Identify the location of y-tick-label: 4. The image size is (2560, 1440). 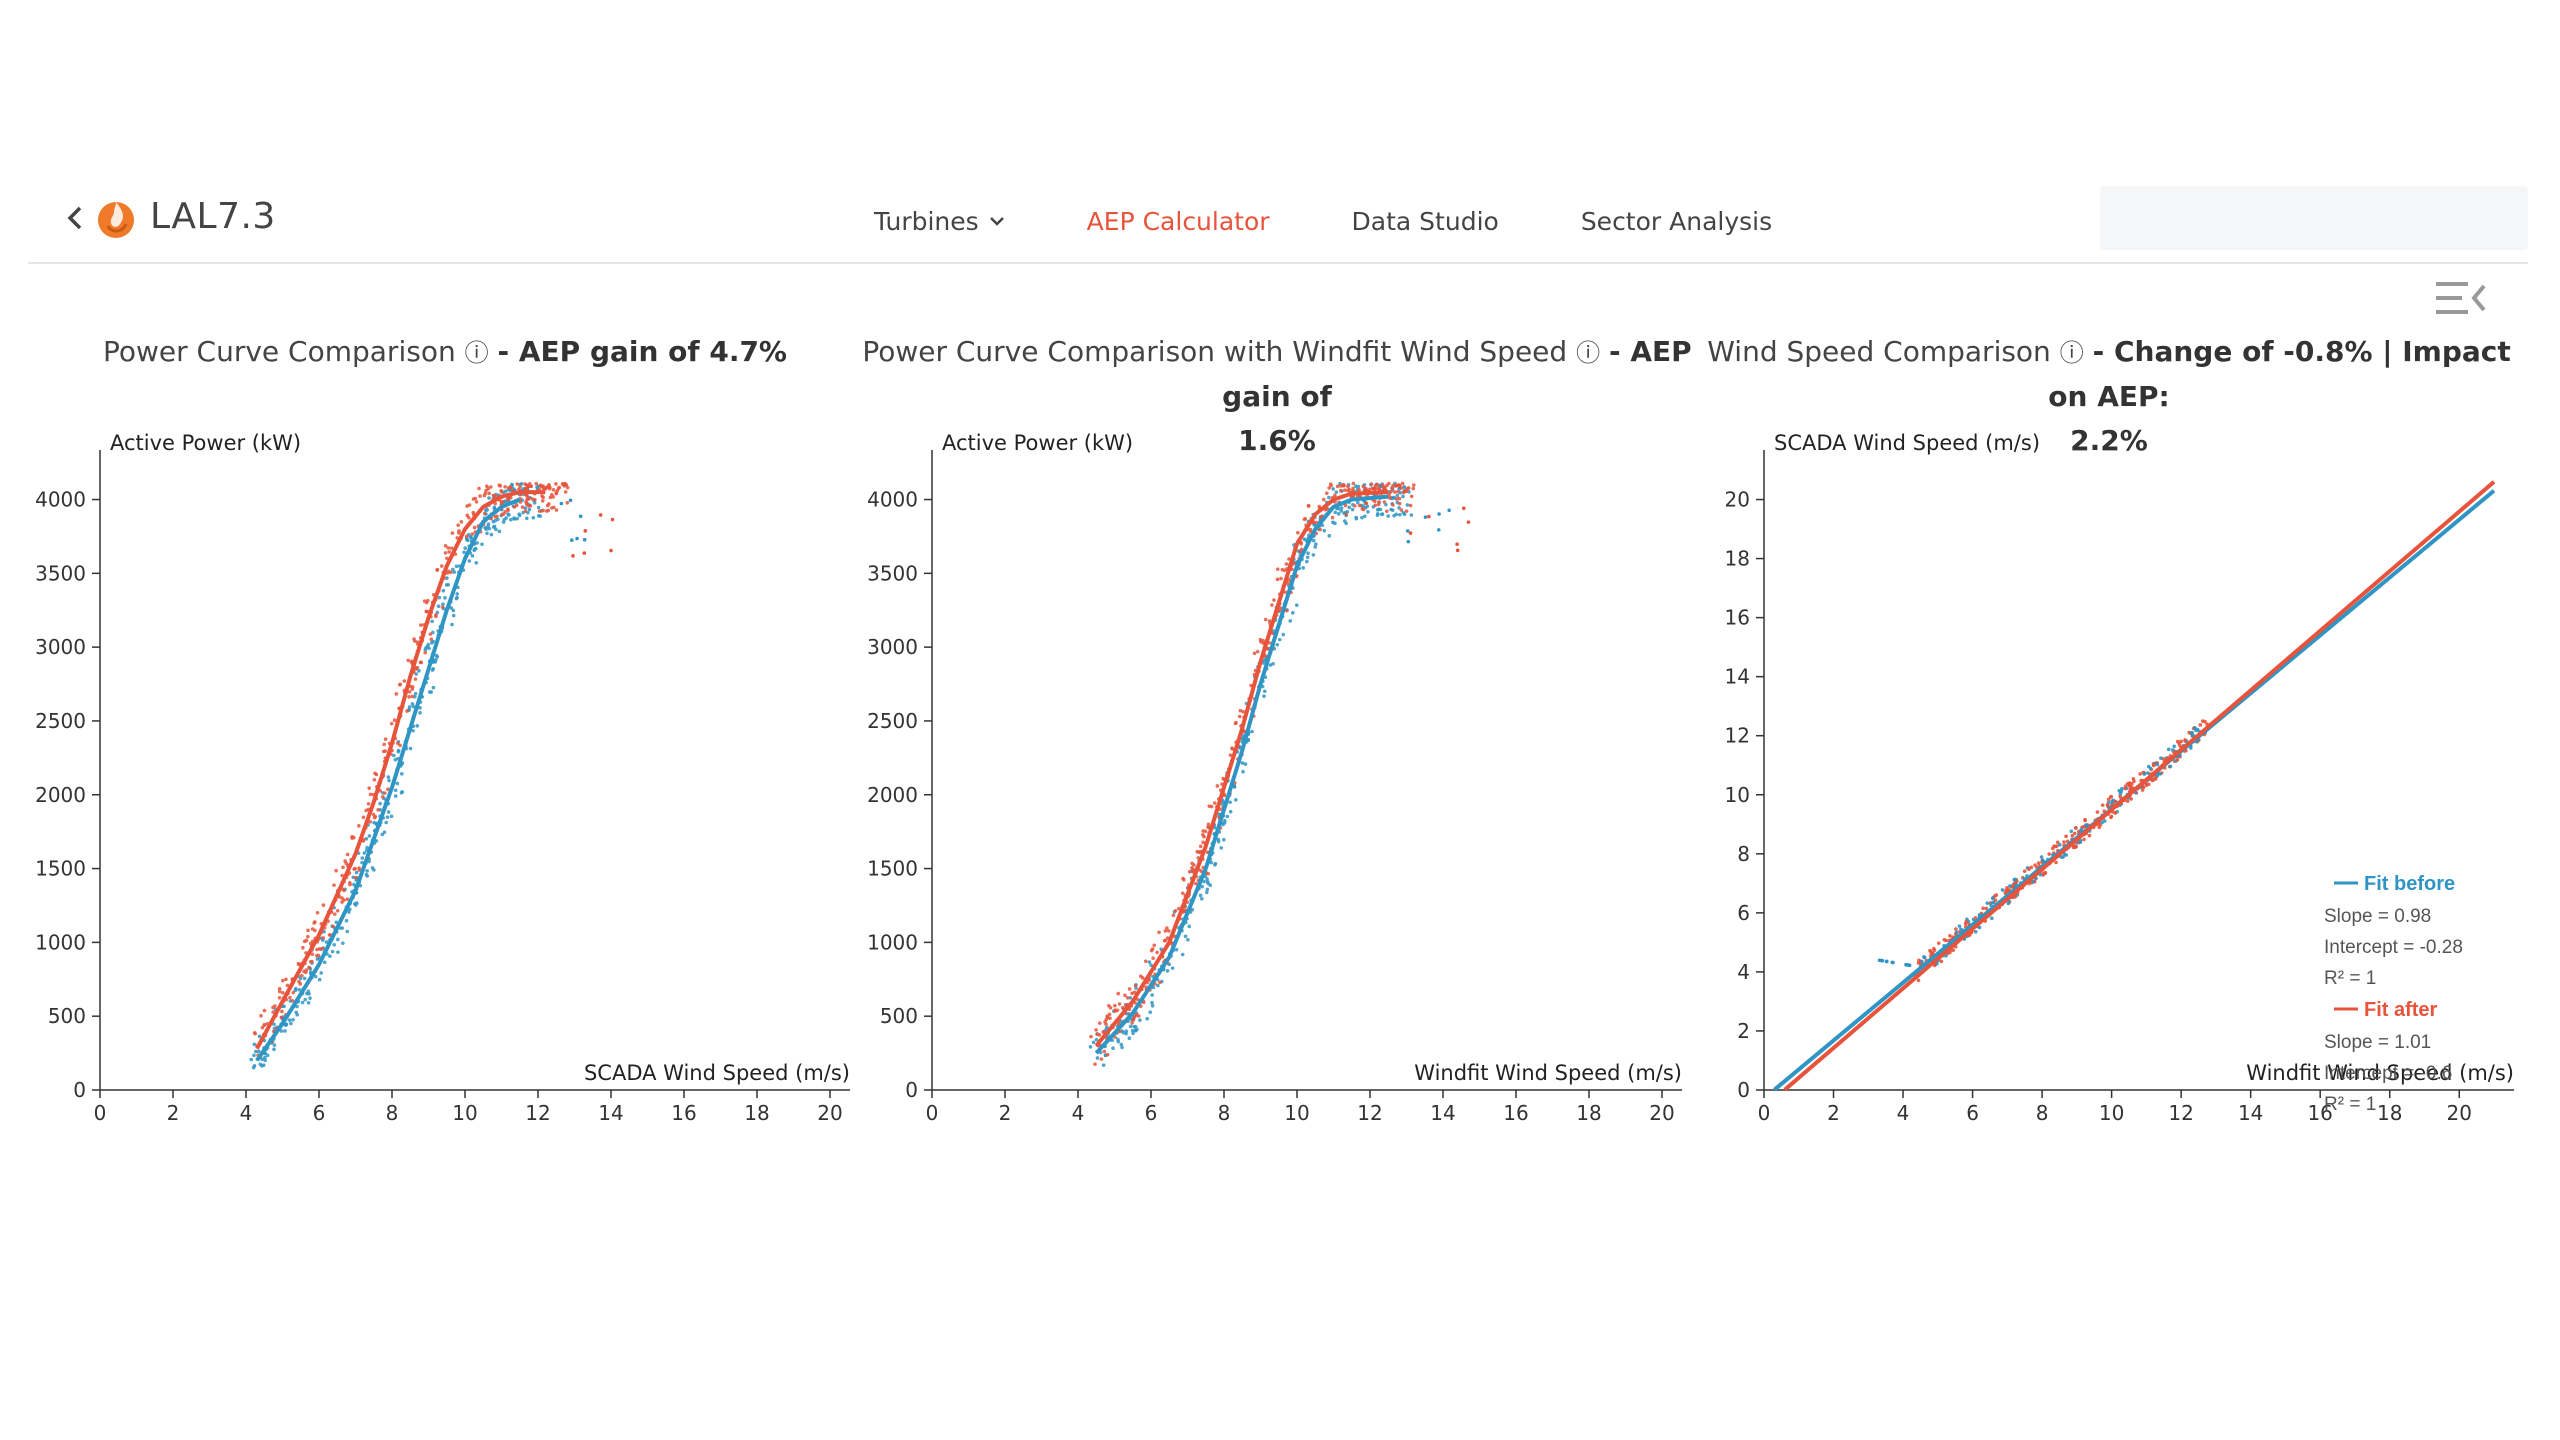
(1743, 972).